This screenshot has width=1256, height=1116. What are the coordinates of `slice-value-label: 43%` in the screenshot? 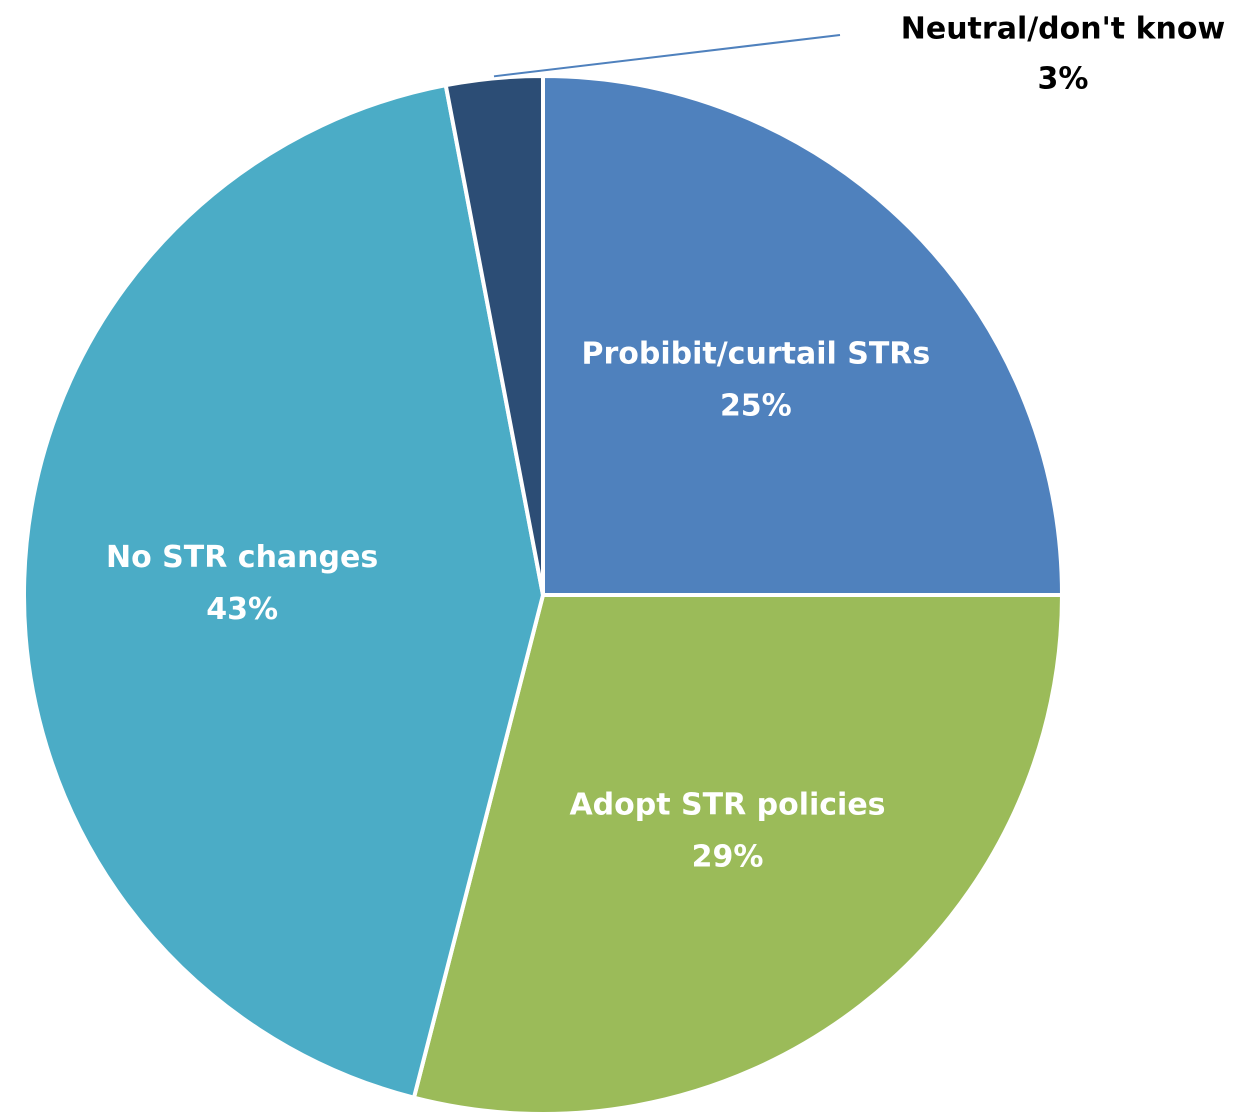 It's located at (242, 609).